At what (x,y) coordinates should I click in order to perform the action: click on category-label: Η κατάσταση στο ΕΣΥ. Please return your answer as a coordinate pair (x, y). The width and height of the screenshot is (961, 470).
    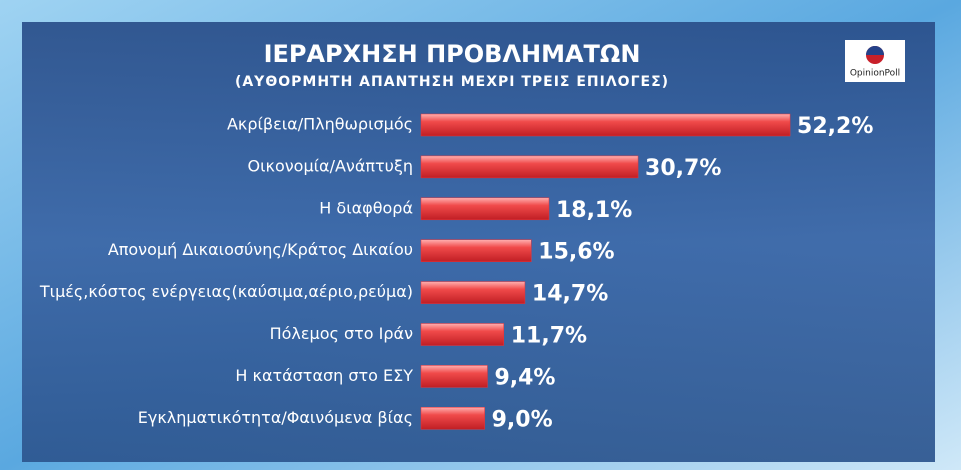
    Looking at the image, I should click on (324, 375).